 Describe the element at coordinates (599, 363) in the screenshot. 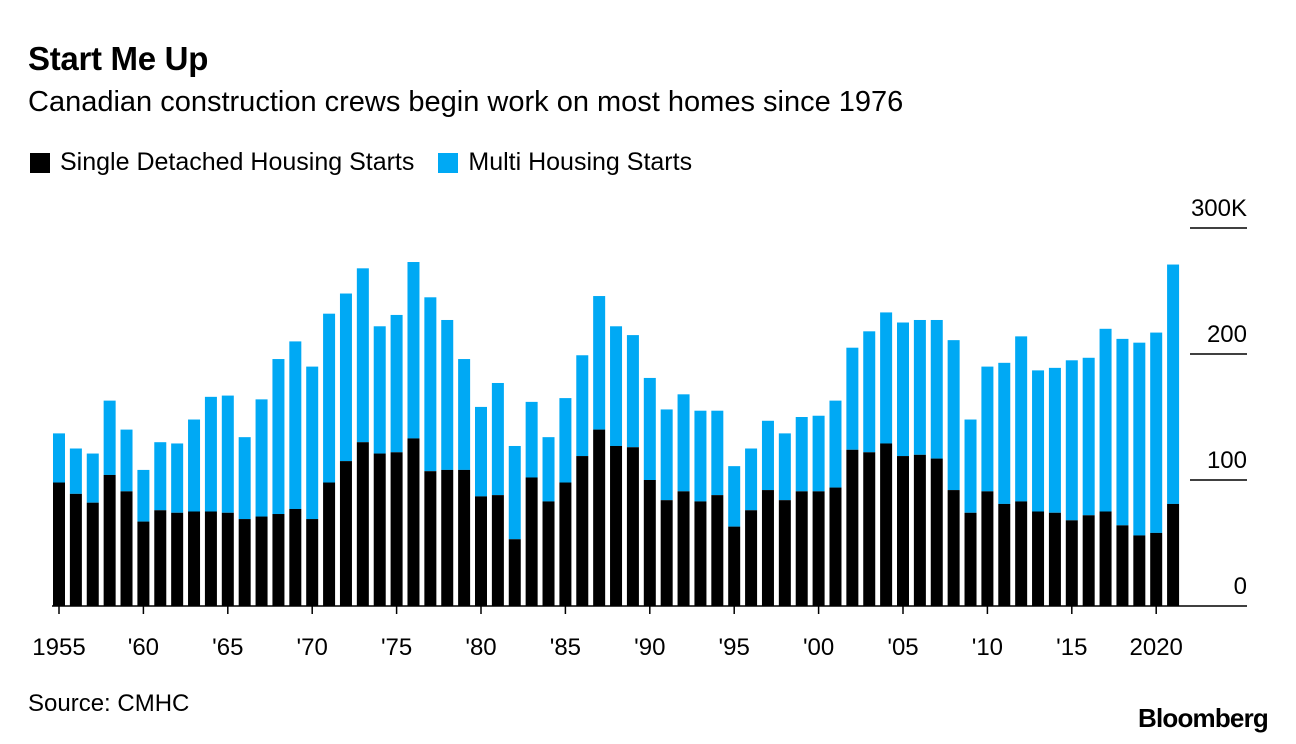

I see `bar-multi-1987` at that location.